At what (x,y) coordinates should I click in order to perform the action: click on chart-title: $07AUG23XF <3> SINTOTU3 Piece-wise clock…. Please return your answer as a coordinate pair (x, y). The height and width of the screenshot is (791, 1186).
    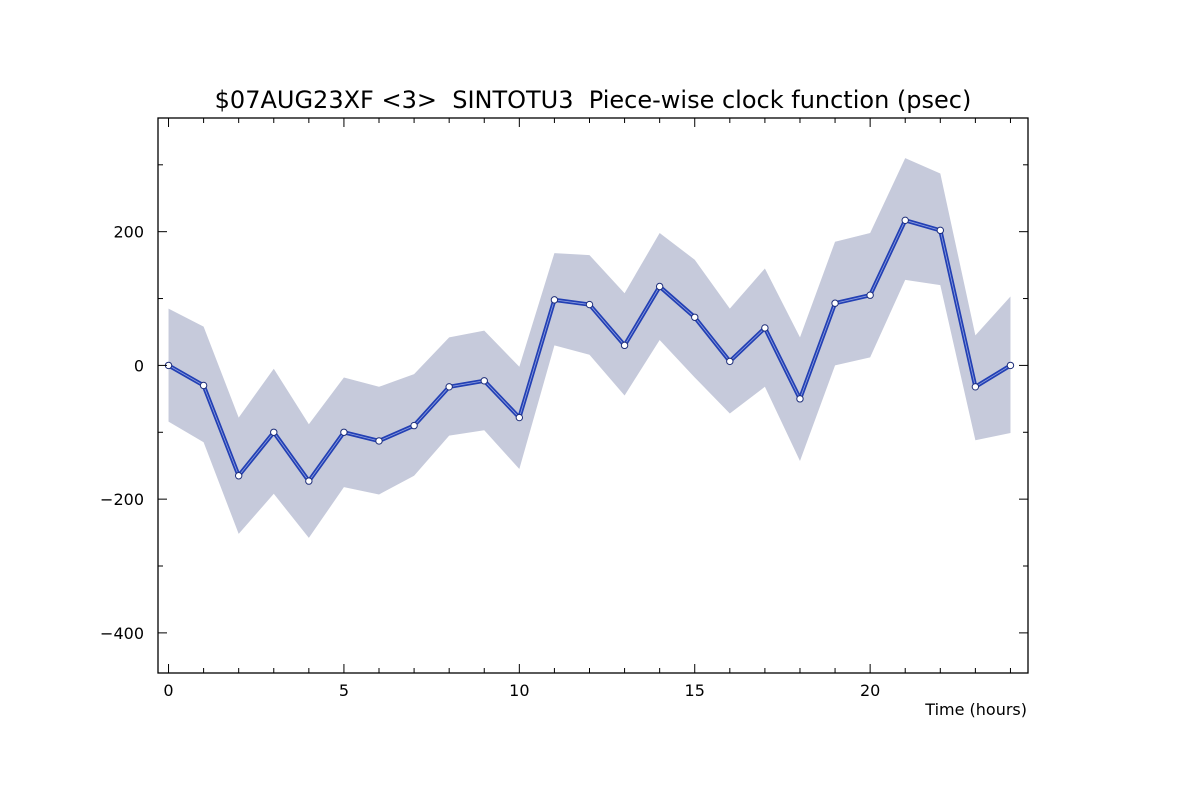
    Looking at the image, I should click on (593, 100).